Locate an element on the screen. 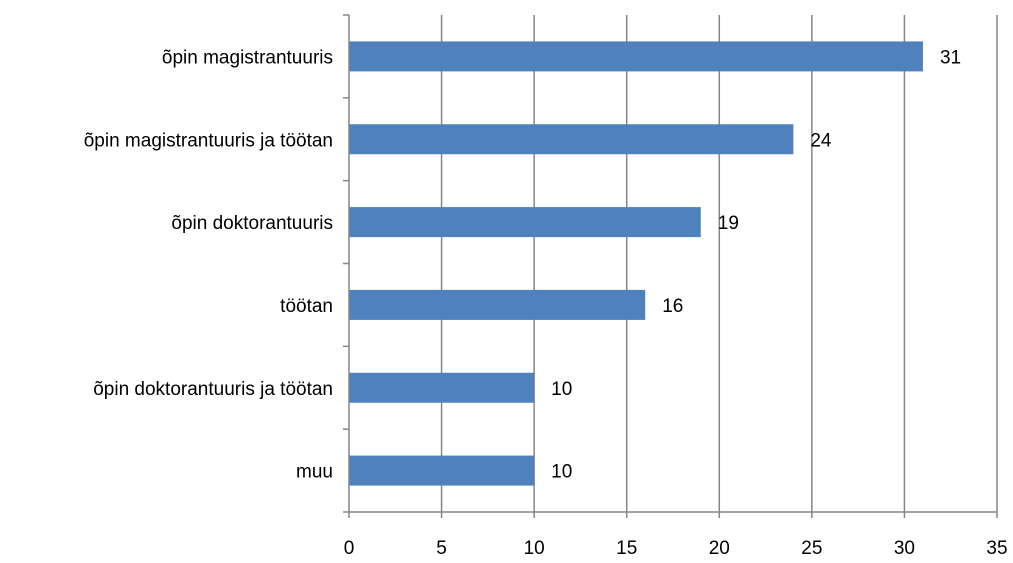  category-label: õpin magistrantuuris is located at coordinates (247, 57).